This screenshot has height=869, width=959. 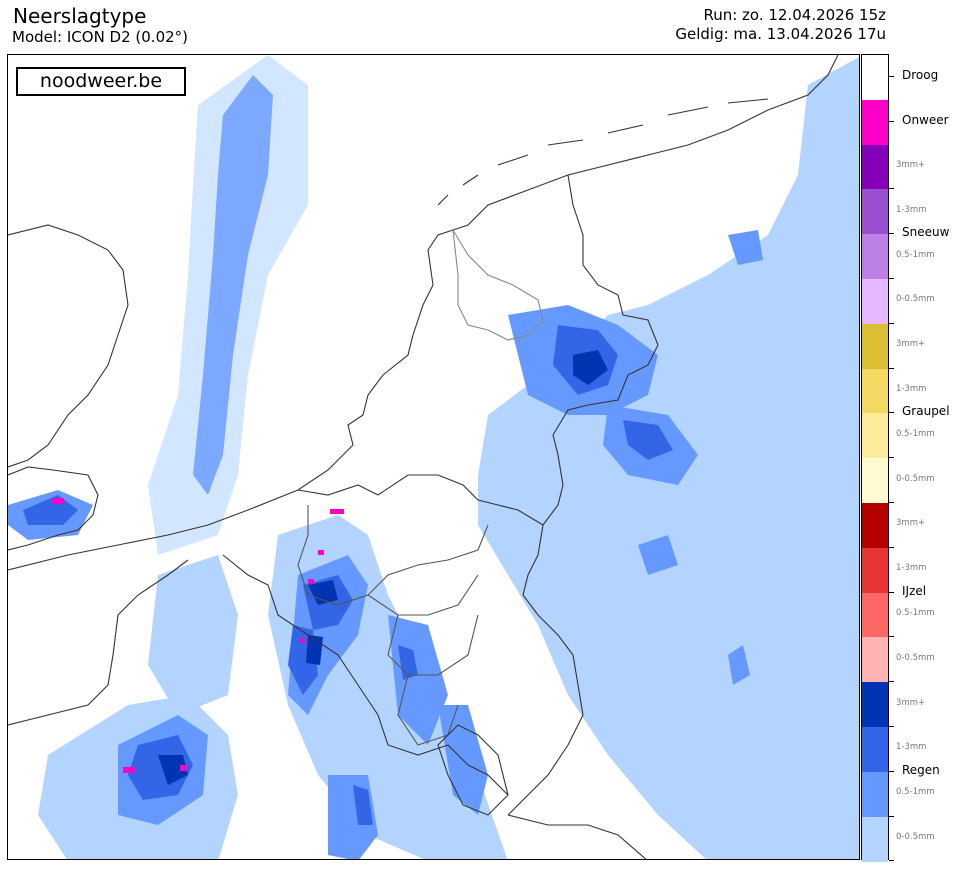 I want to click on legend-colorbar, so click(x=875, y=458).